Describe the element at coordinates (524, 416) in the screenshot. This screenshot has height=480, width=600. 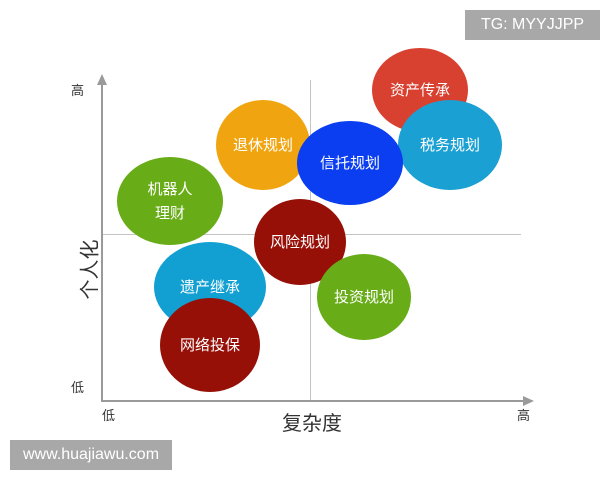
I see `x-high-label: 高` at that location.